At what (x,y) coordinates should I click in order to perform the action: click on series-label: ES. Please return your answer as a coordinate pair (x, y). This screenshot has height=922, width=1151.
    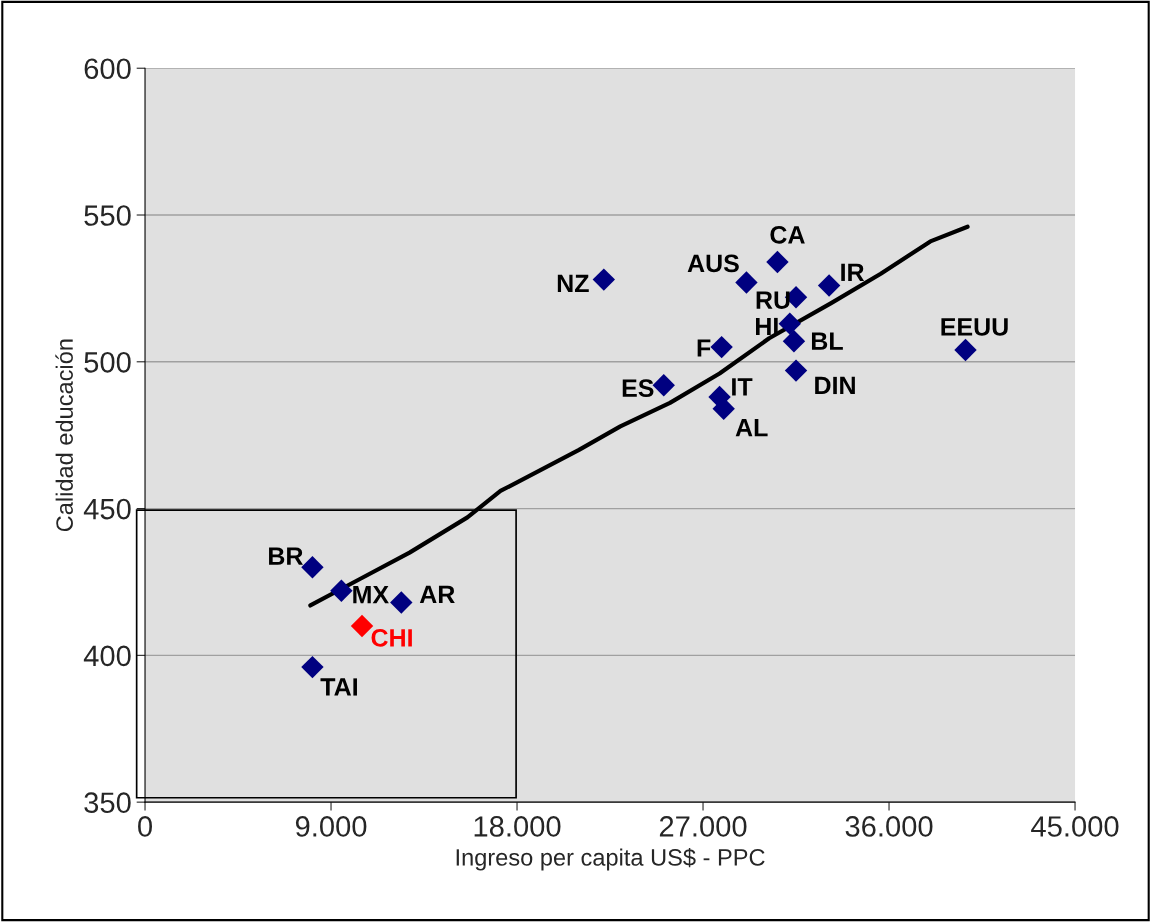
    Looking at the image, I should click on (638, 388).